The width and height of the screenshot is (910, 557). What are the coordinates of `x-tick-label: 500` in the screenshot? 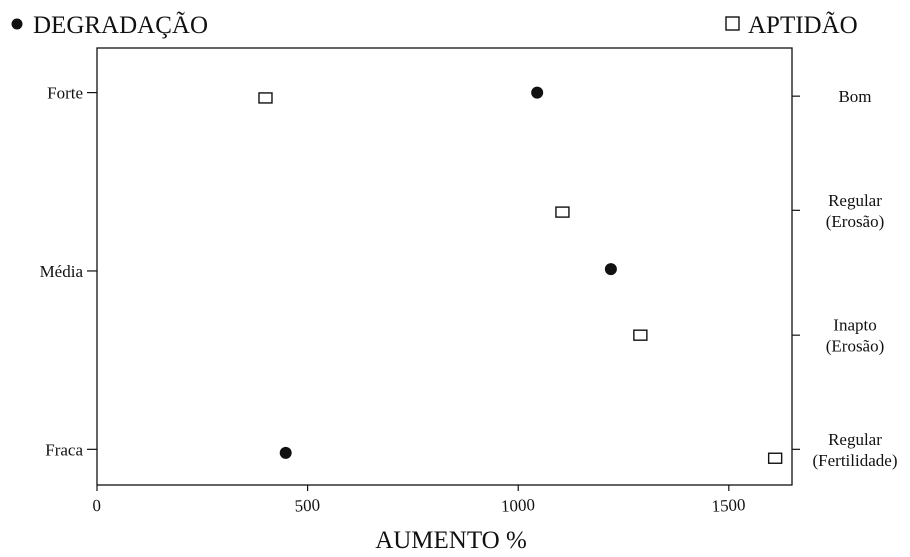 It's located at (307, 505).